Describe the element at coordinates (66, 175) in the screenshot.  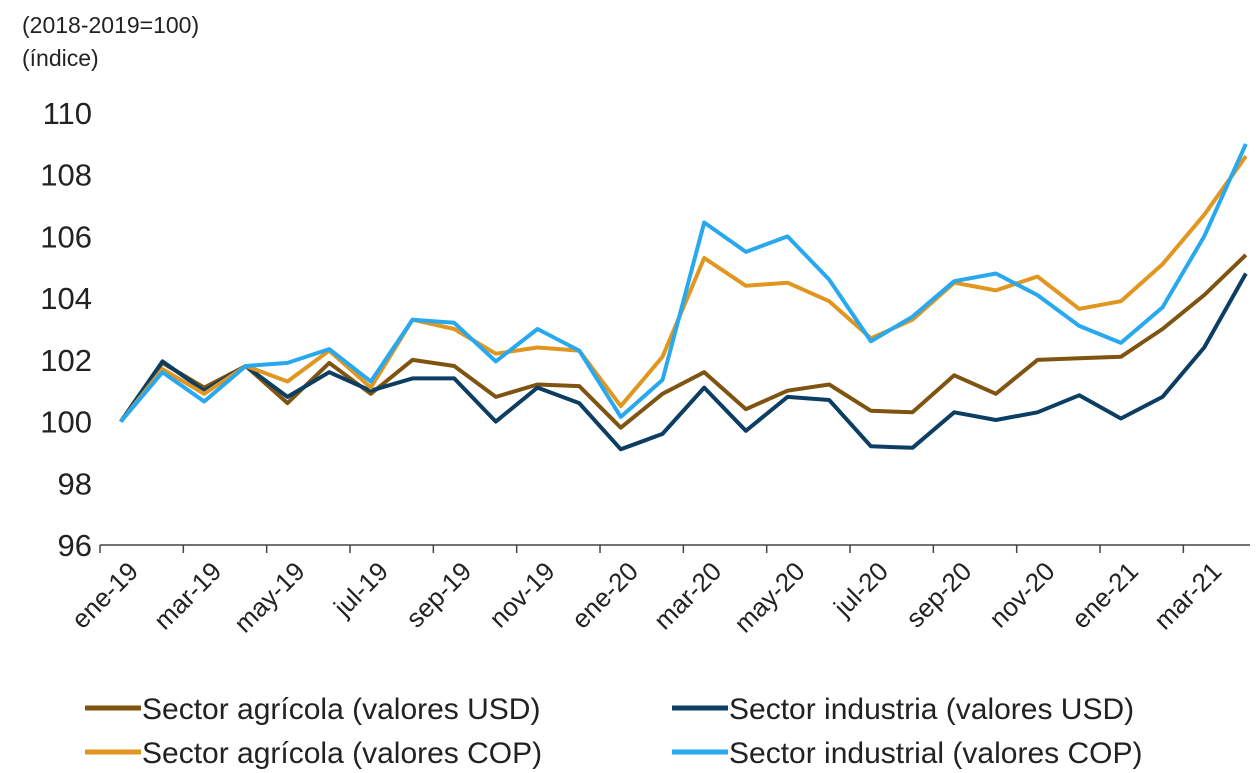
I see `y-tick-label: 108` at that location.